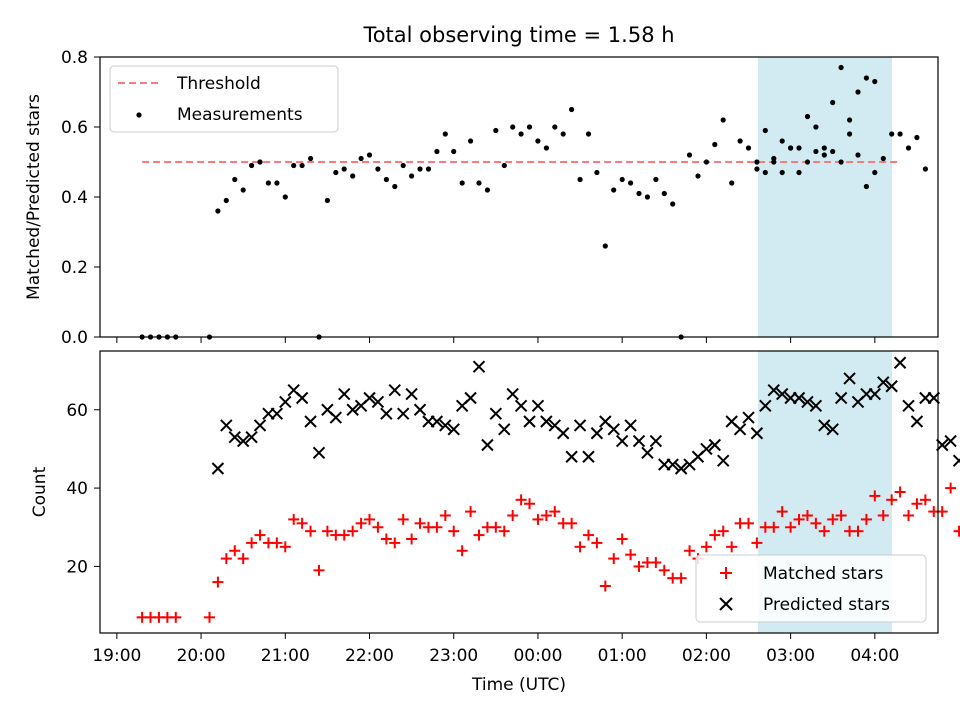  Describe the element at coordinates (116, 656) in the screenshot. I see `x-tick-label: 19:00` at that location.